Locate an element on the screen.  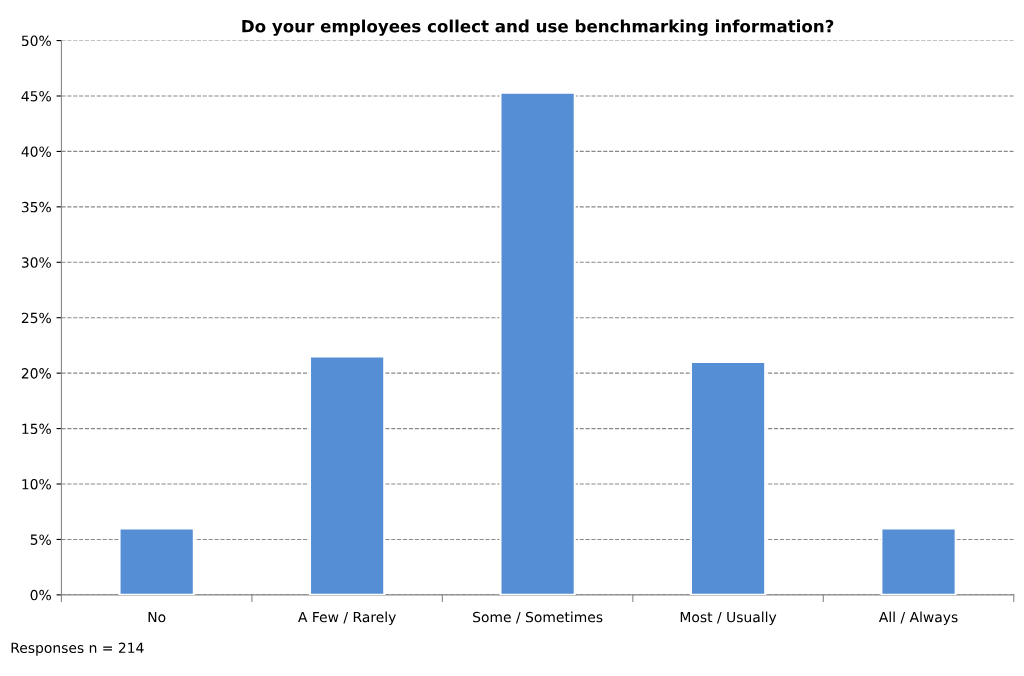
y-tick-label: 20% is located at coordinates (36, 373).